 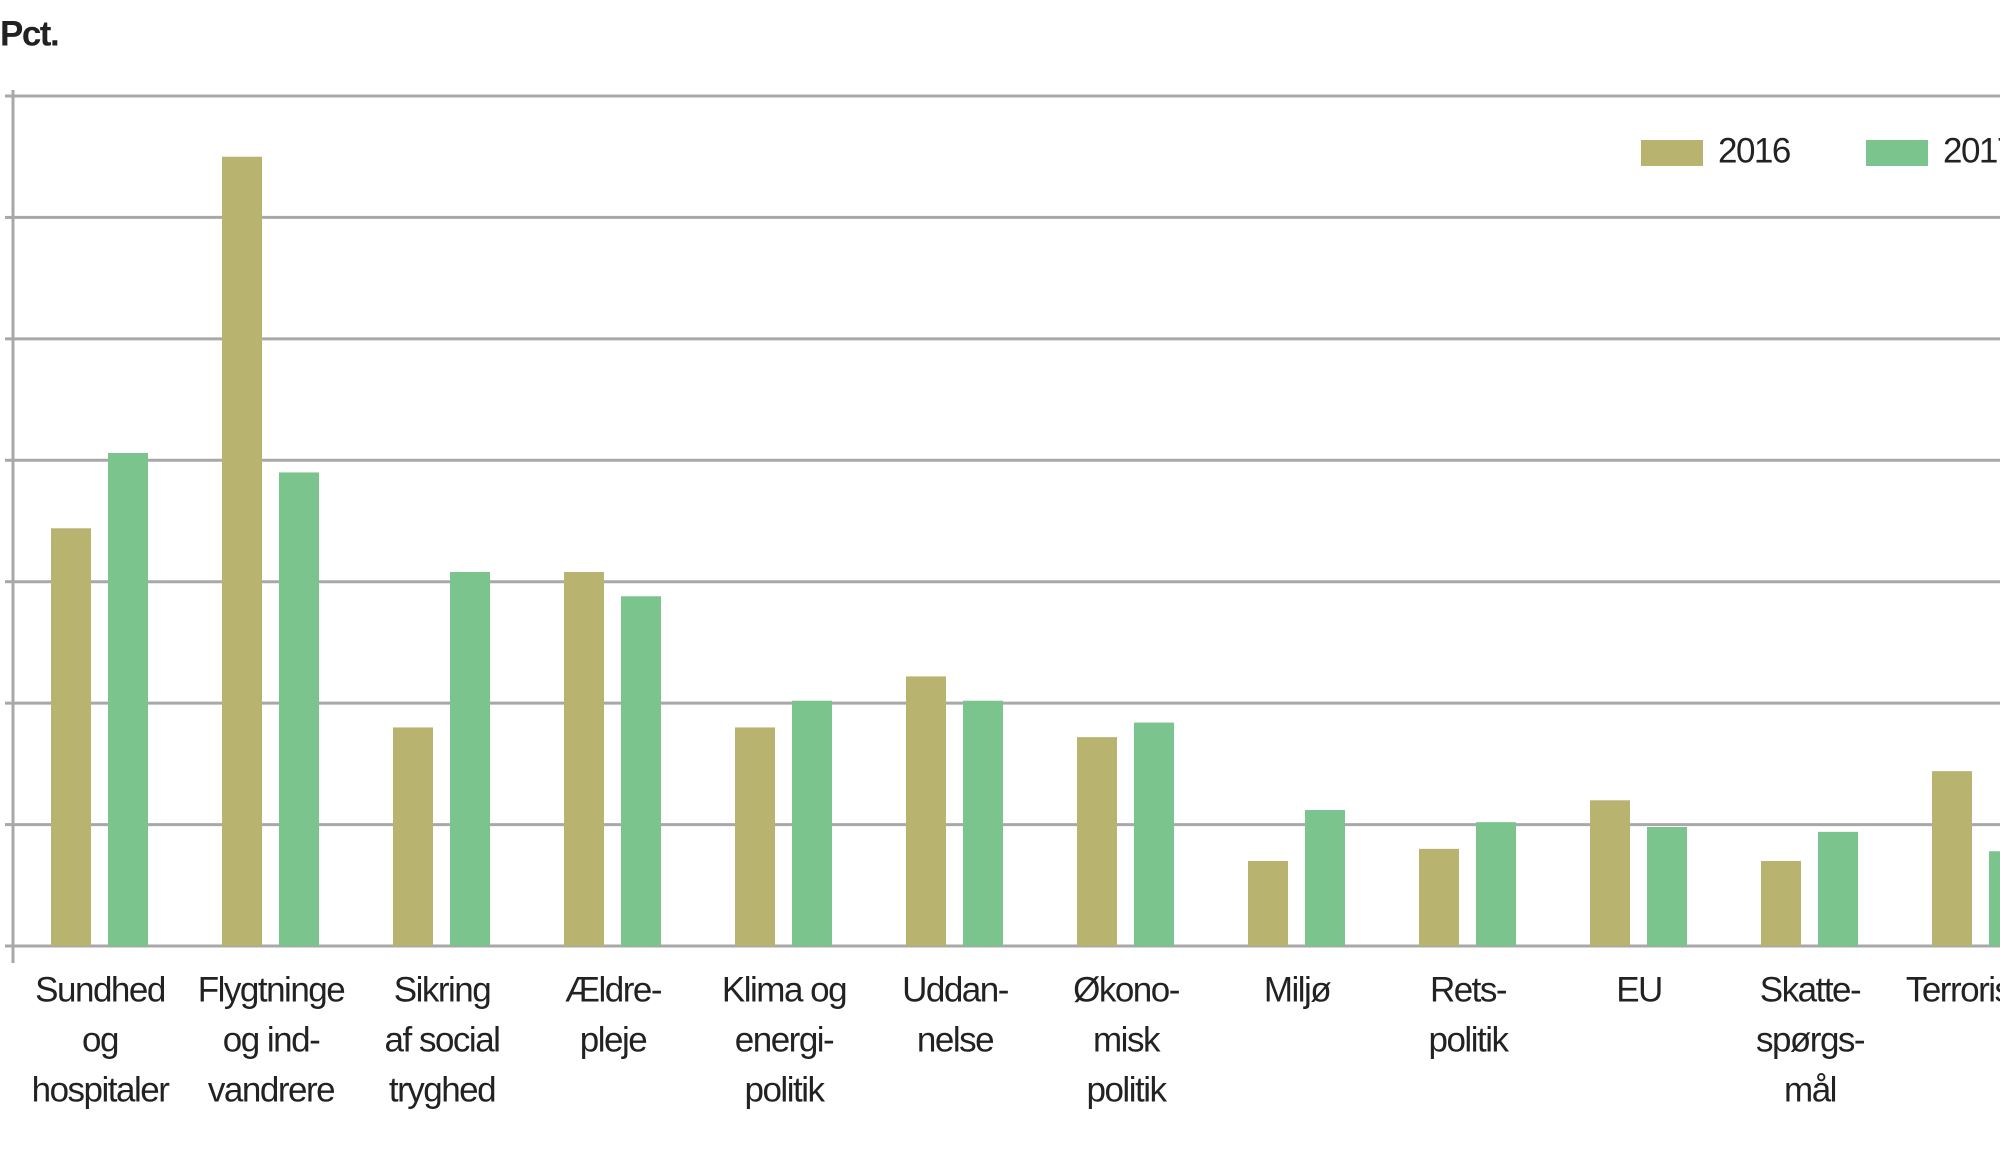 I want to click on x-tick-label: Økono-, so click(x=1126, y=989).